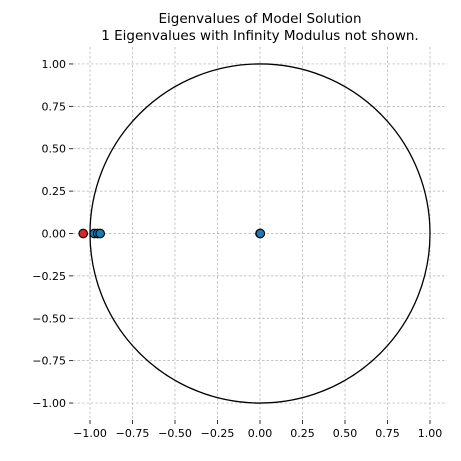 The height and width of the screenshot is (461, 461). What do you see at coordinates (172, 233) in the screenshot?
I see `eigenvalue-points` at bounding box center [172, 233].